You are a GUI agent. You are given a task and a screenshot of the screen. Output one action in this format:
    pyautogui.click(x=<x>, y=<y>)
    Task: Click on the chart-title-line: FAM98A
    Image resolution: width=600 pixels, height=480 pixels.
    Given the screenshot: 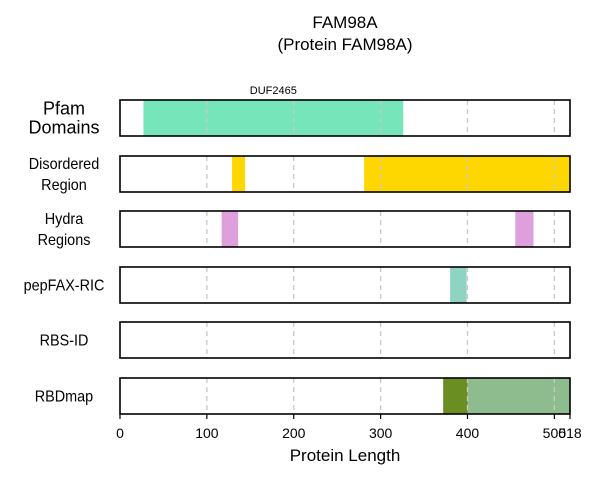 What is the action you would take?
    pyautogui.click(x=345, y=22)
    